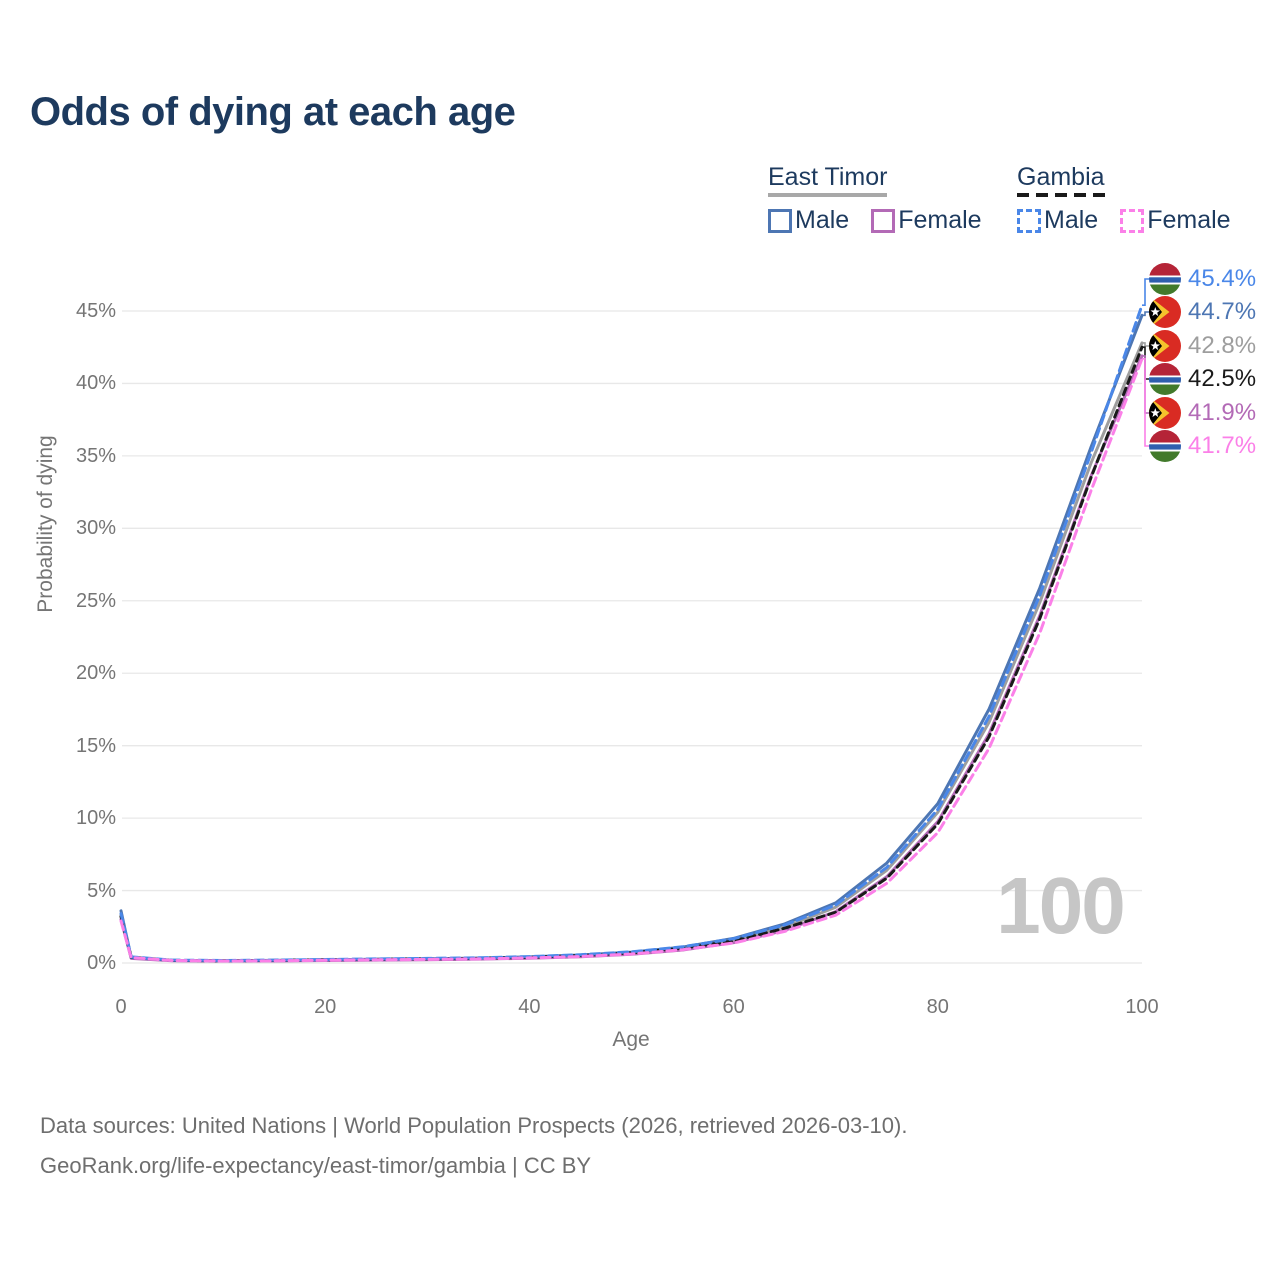 This screenshot has height=1280, width=1280. Describe the element at coordinates (95, 673) in the screenshot. I see `y-tick-20pct: 20%` at that location.